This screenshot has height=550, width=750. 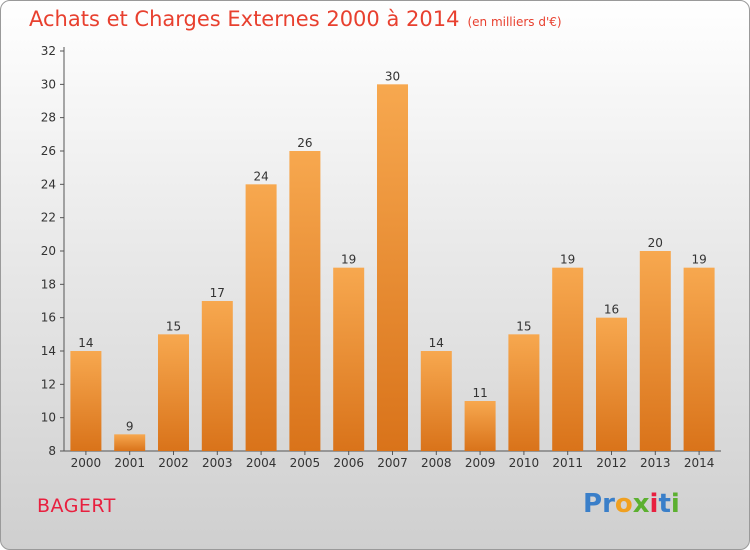 What do you see at coordinates (655, 463) in the screenshot?
I see `x-tick-label: 2013` at bounding box center [655, 463].